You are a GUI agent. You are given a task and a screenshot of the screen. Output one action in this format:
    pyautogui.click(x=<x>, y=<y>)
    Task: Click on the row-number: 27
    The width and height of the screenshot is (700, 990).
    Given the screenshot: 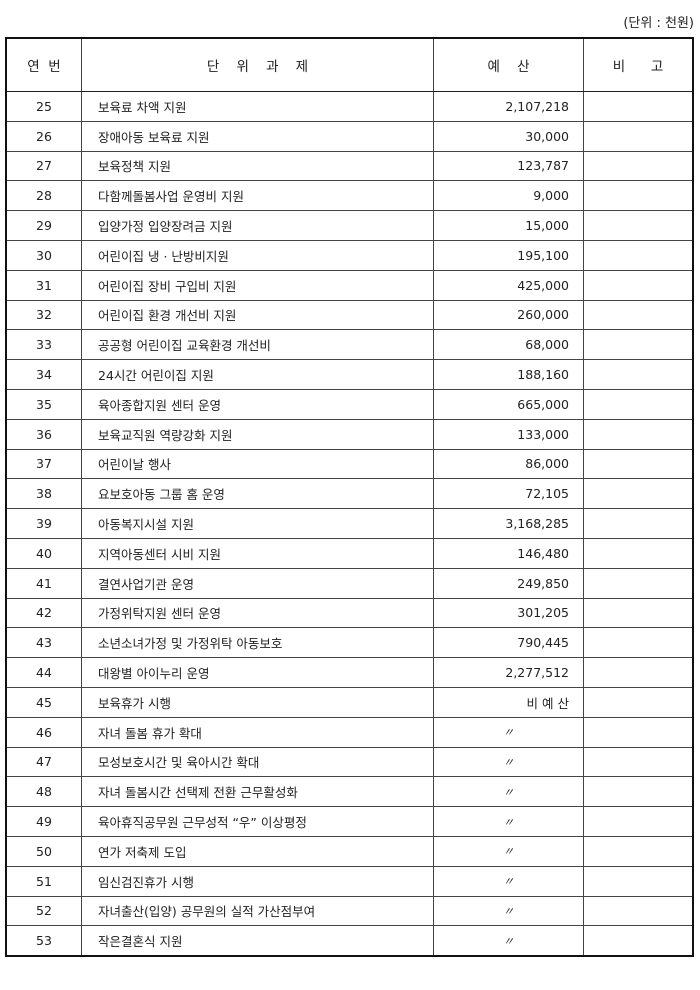 What is the action you would take?
    pyautogui.click(x=43, y=166)
    